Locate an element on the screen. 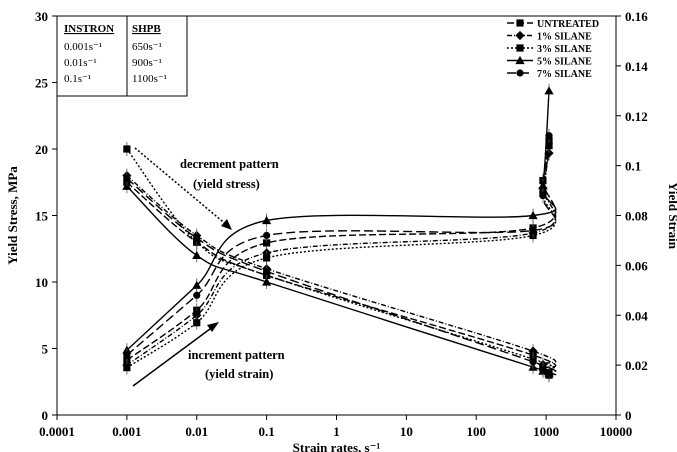 The image size is (677, 452). y-tick-label: 10 is located at coordinates (41, 282).